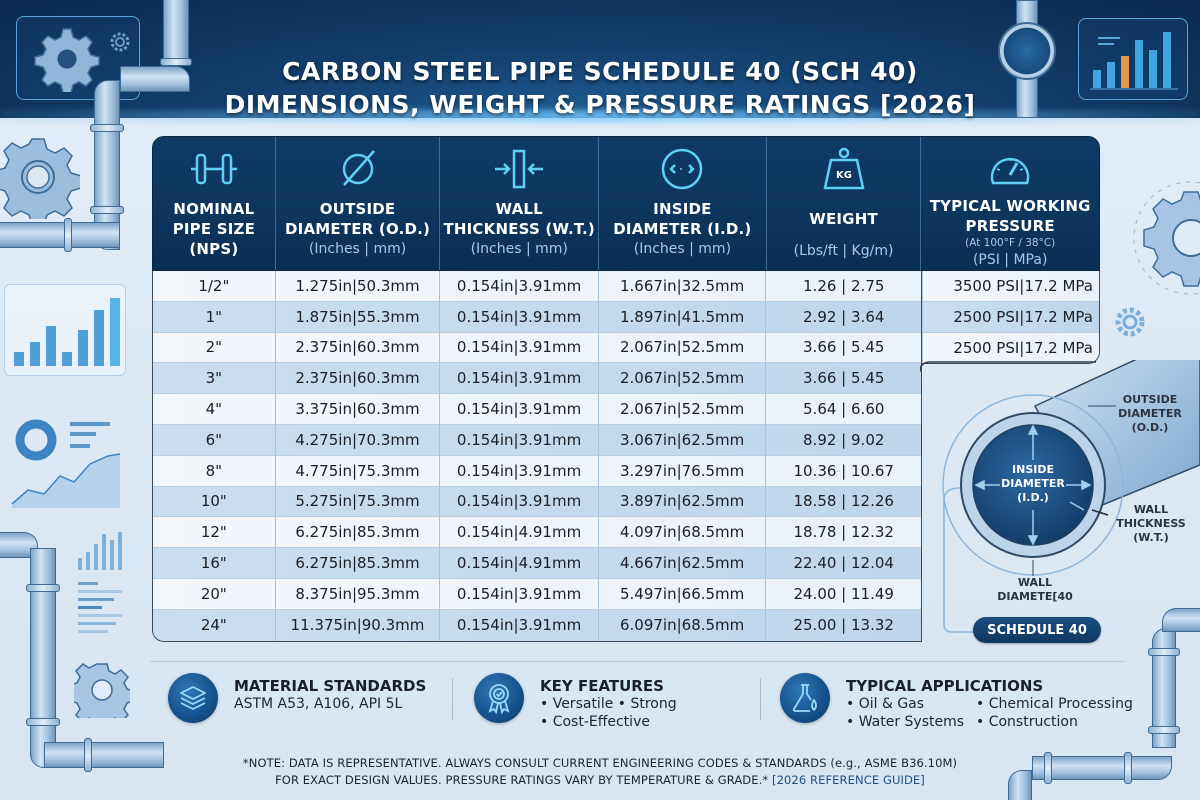 The height and width of the screenshot is (800, 1200). Describe the element at coordinates (452, 699) in the screenshot. I see `info-separator` at that location.